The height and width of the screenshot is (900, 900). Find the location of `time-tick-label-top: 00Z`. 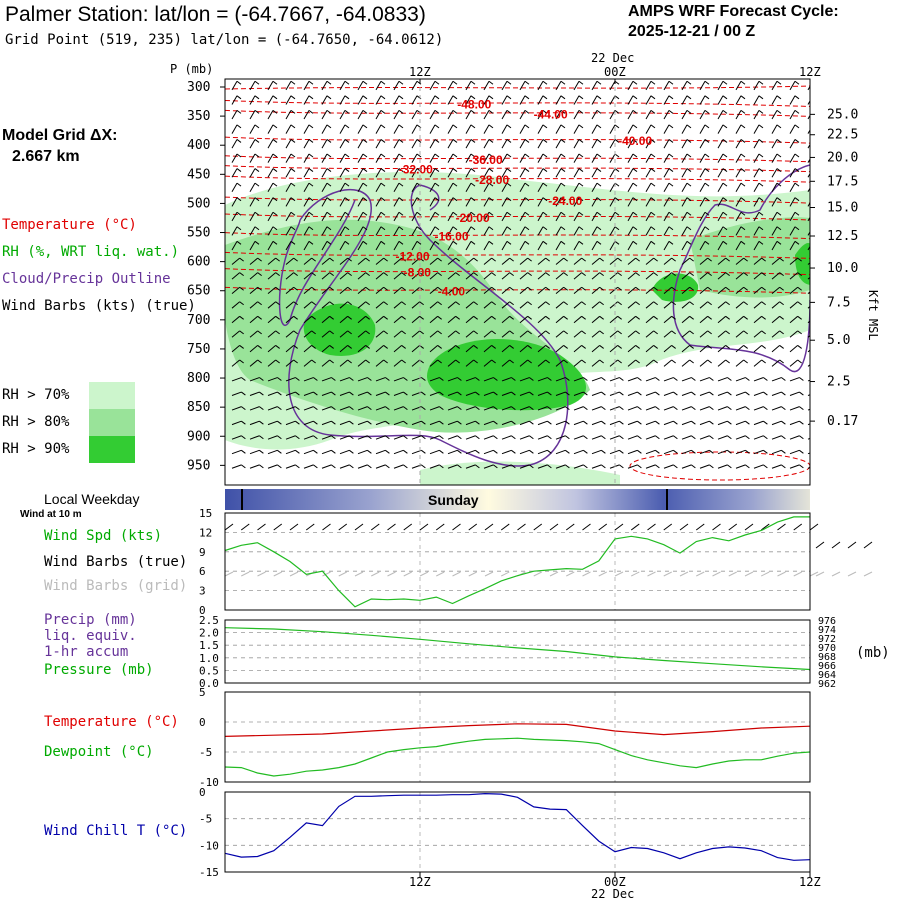

time-tick-label-top: 00Z is located at coordinates (615, 72).